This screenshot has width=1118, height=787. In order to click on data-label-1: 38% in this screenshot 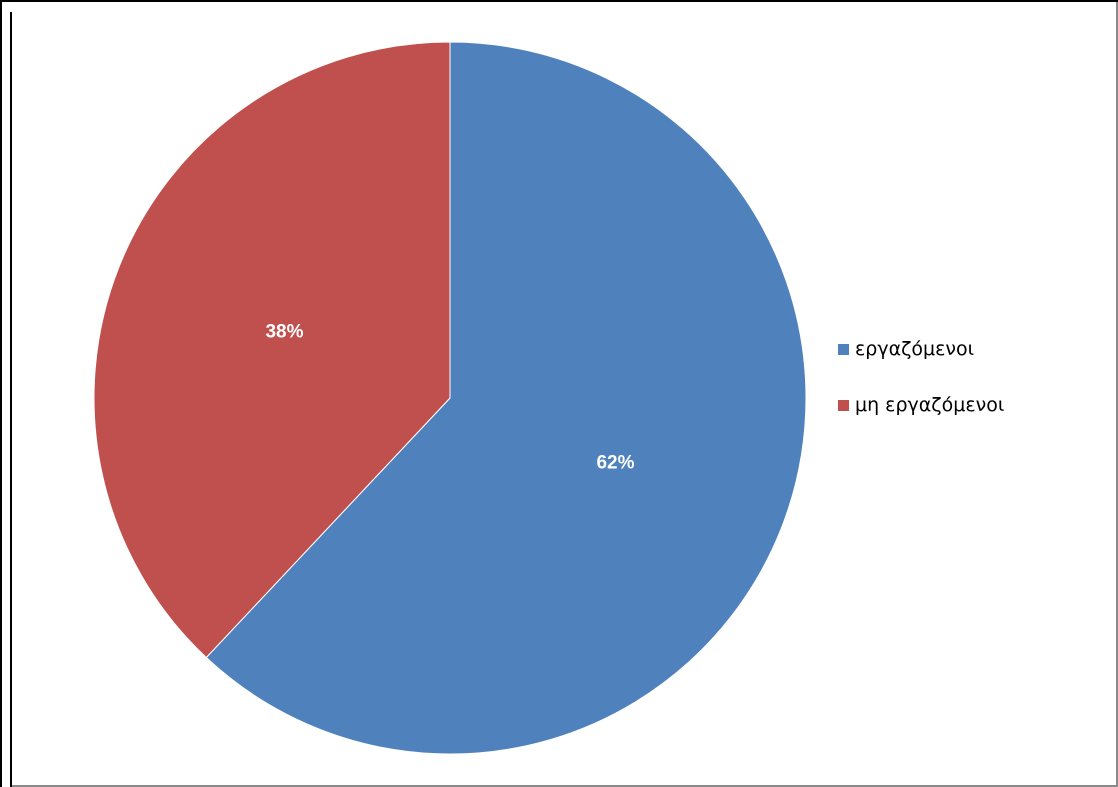, I will do `click(284, 331)`.